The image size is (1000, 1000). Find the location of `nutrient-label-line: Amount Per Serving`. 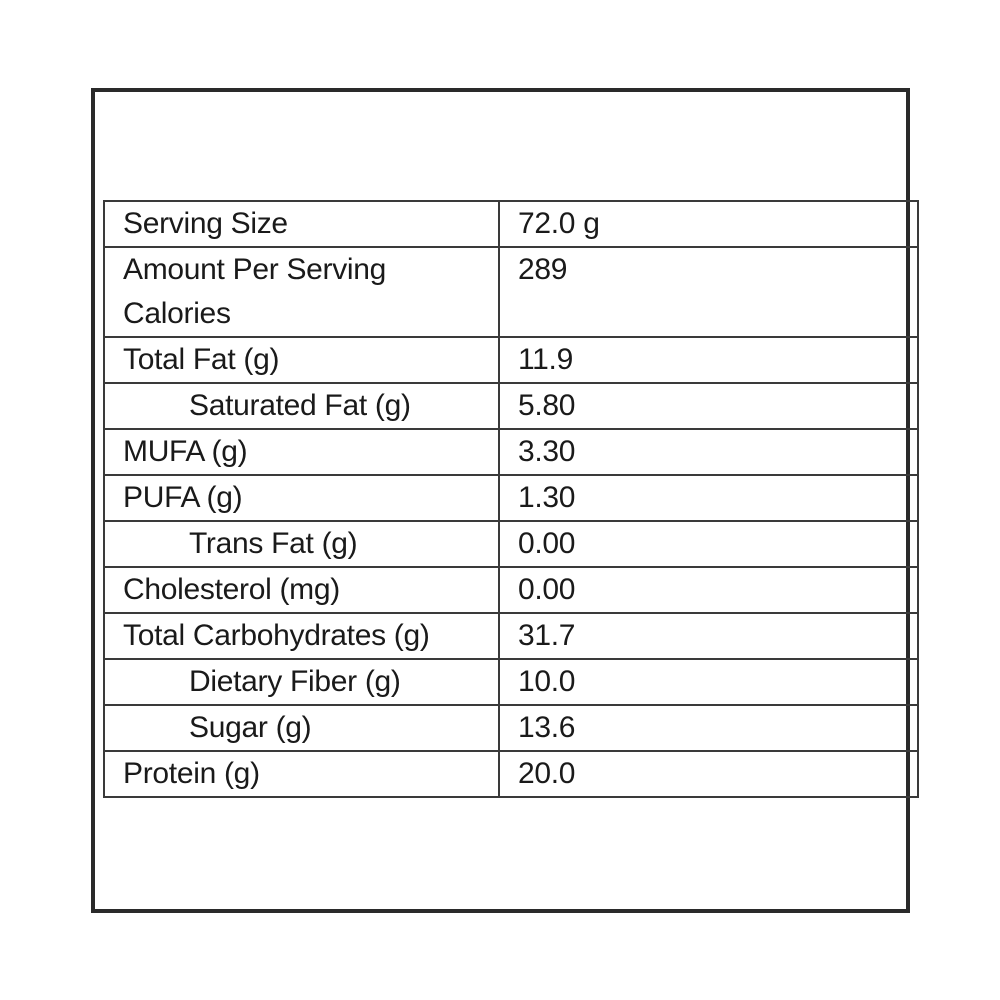

nutrient-label-line: Amount Per Serving is located at coordinates (255, 269).